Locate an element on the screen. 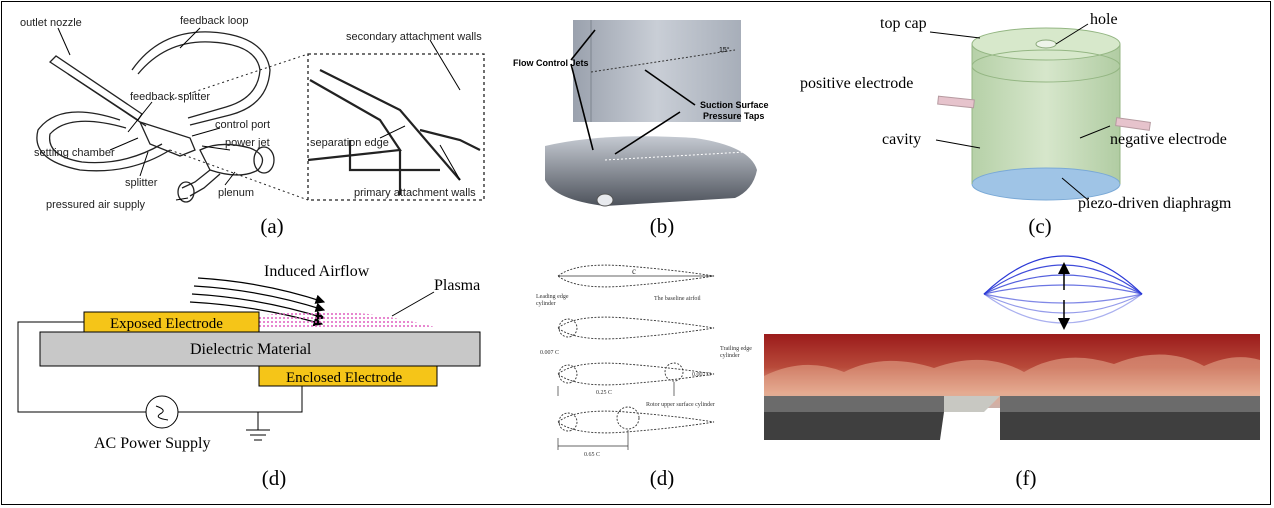 The image size is (1274, 508). wing-plate is located at coordinates (657, 71).